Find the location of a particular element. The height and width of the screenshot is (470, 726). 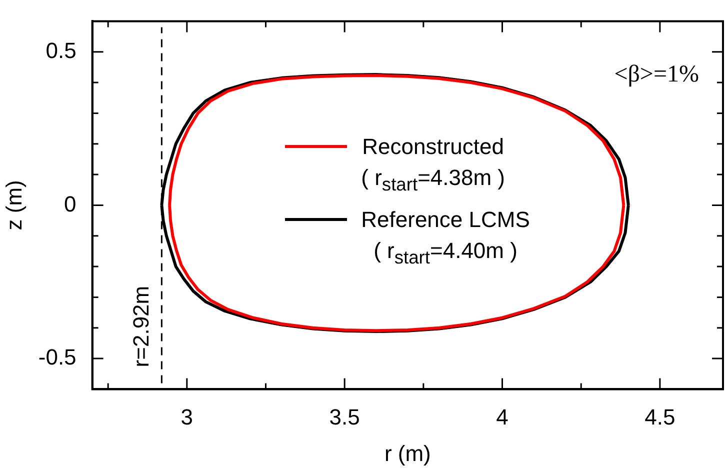

x-axis-title: r (m) is located at coordinates (407, 453).